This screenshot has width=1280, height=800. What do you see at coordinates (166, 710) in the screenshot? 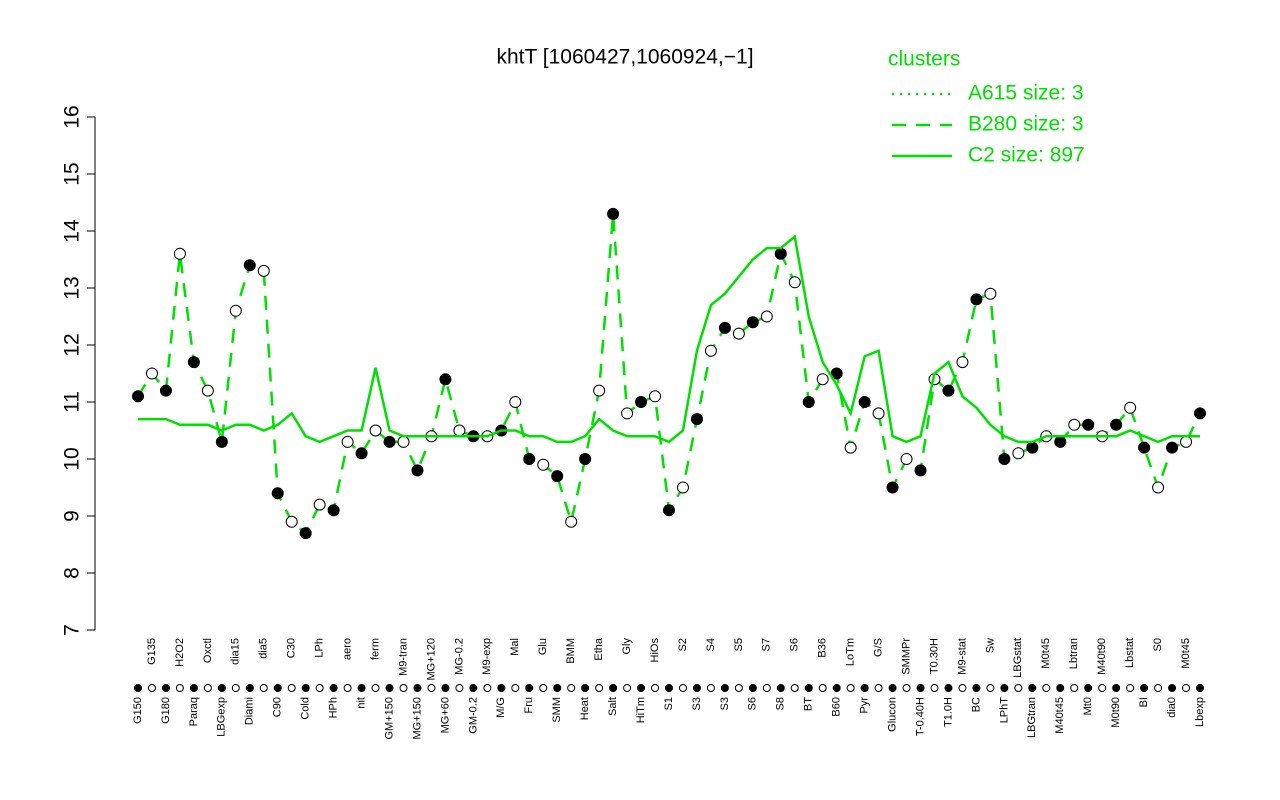
I see `x-tick-label: G180` at bounding box center [166, 710].